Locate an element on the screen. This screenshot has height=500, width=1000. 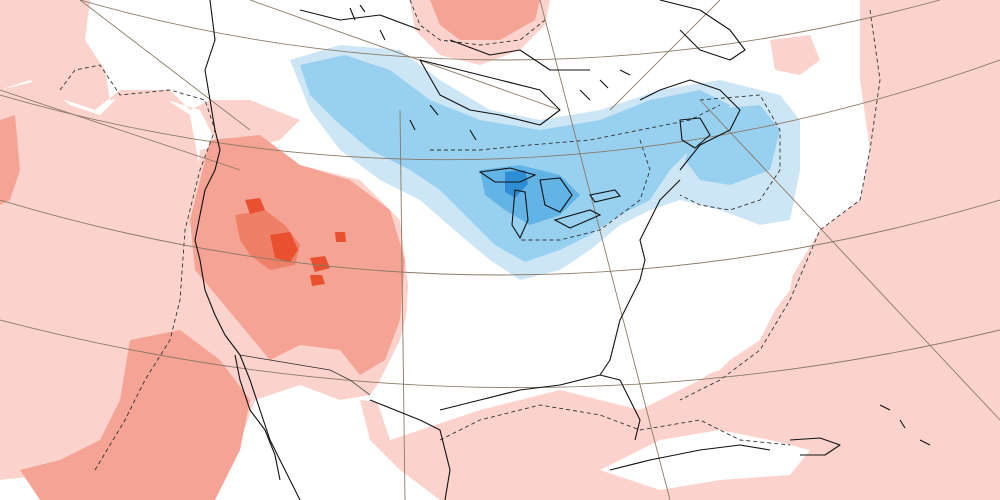
lake-michigan is located at coordinates (520, 214).